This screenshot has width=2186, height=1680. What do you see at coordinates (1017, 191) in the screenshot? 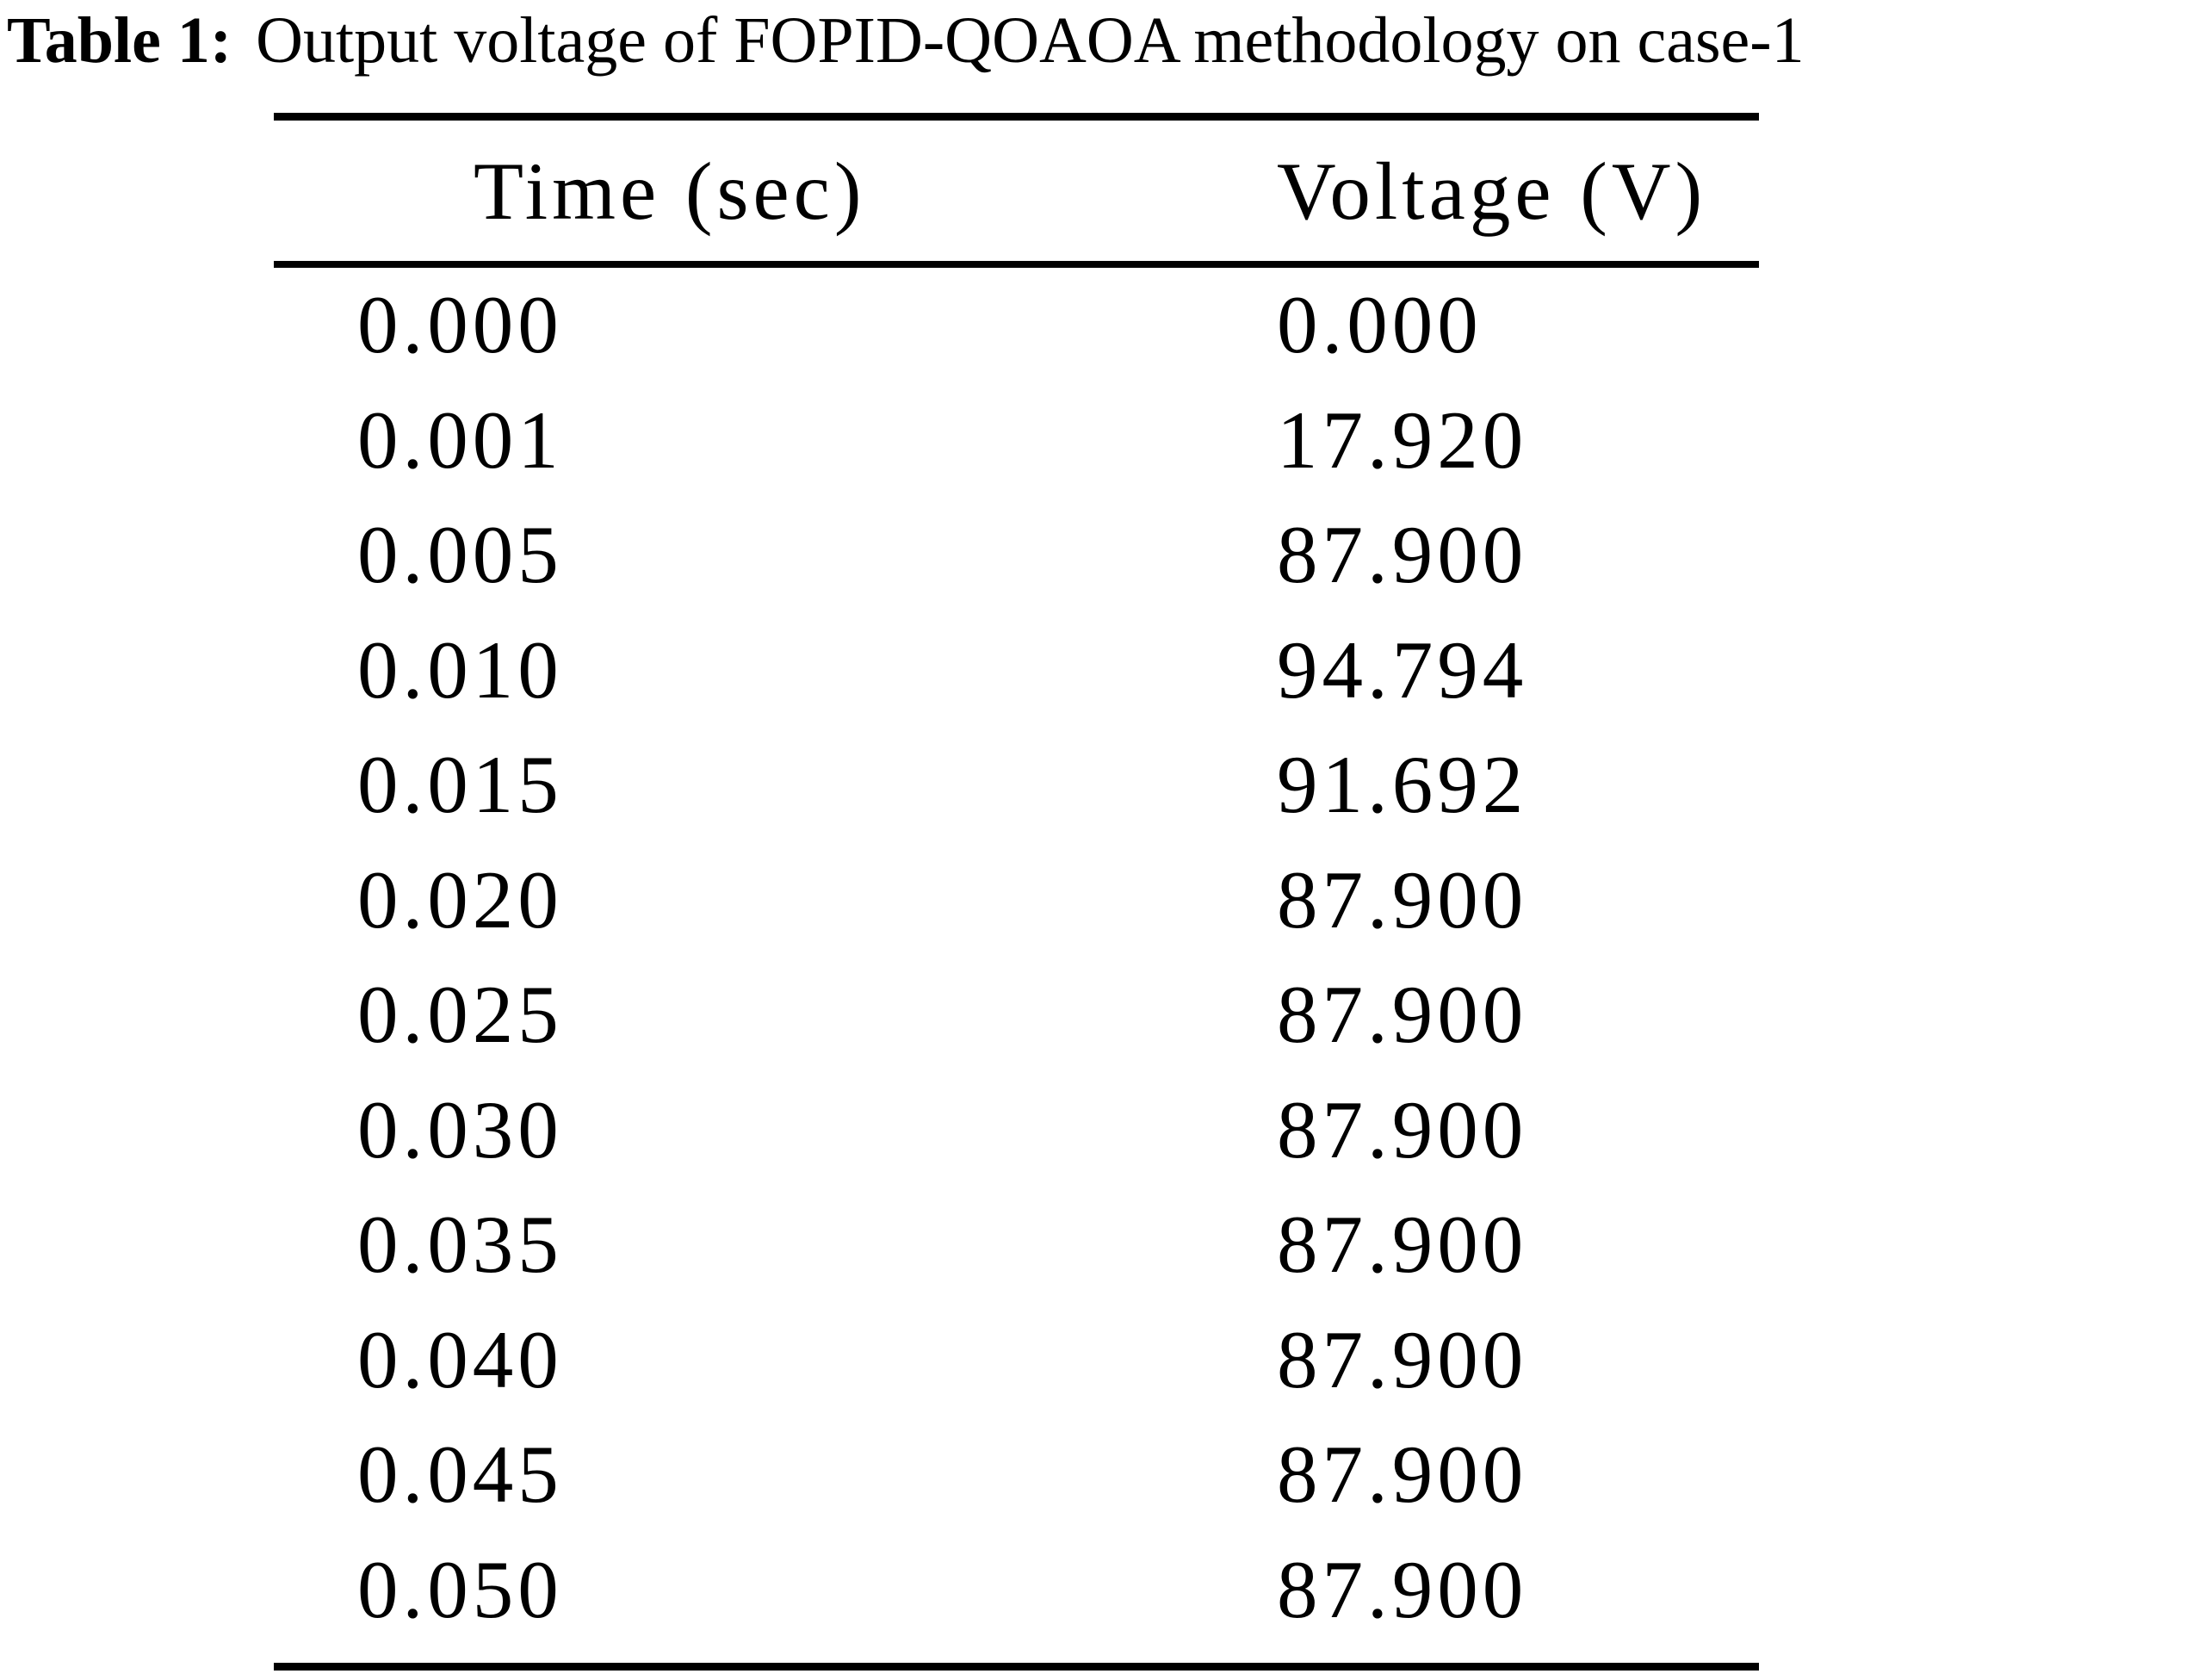
I see `table-header-row: Time (sec) Voltage (V)` at bounding box center [1017, 191].